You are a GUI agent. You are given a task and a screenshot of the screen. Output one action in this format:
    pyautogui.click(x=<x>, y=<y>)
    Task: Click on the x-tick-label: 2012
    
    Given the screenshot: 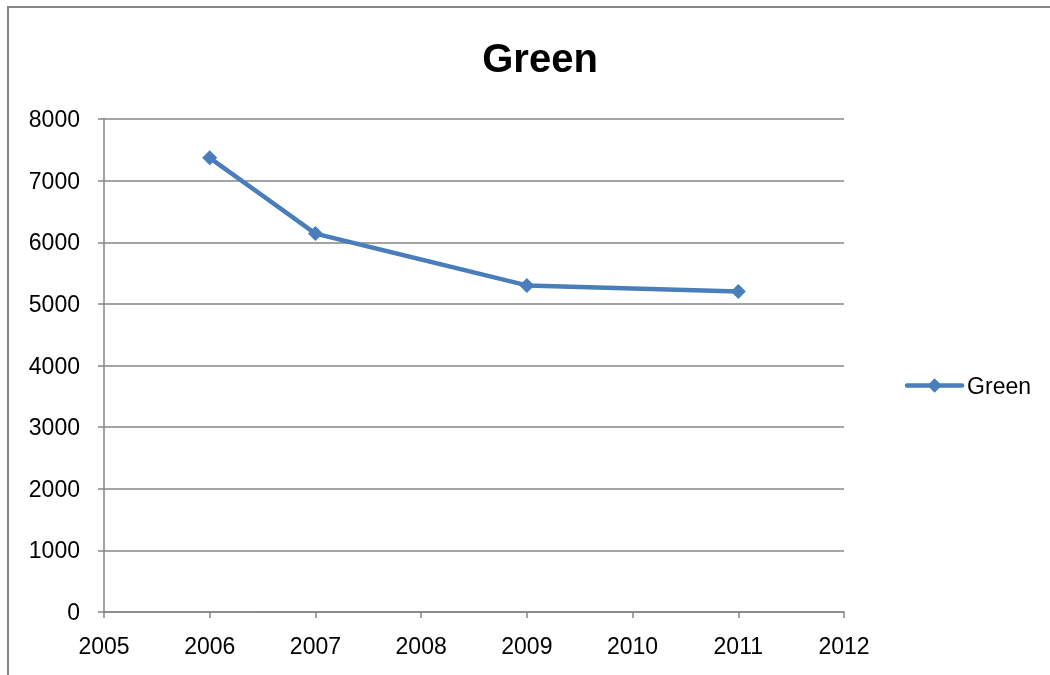 What is the action you would take?
    pyautogui.click(x=844, y=645)
    